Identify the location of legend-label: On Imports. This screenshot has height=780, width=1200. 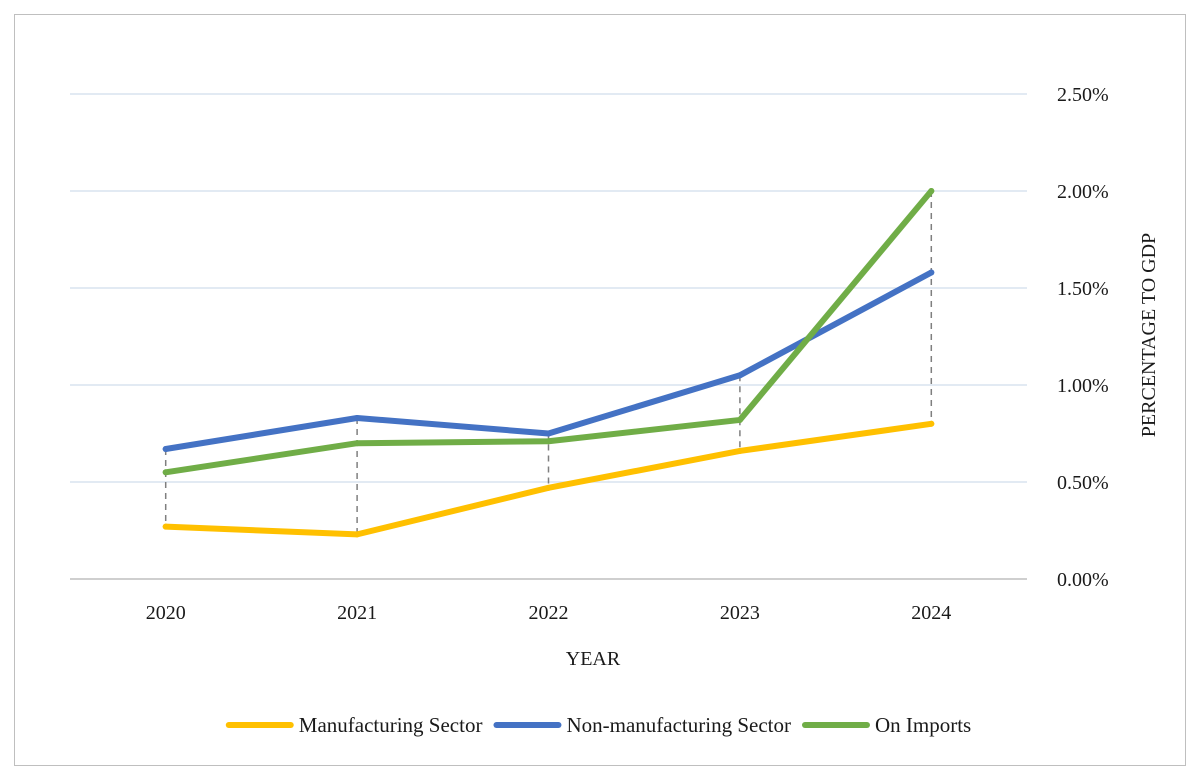
(923, 725).